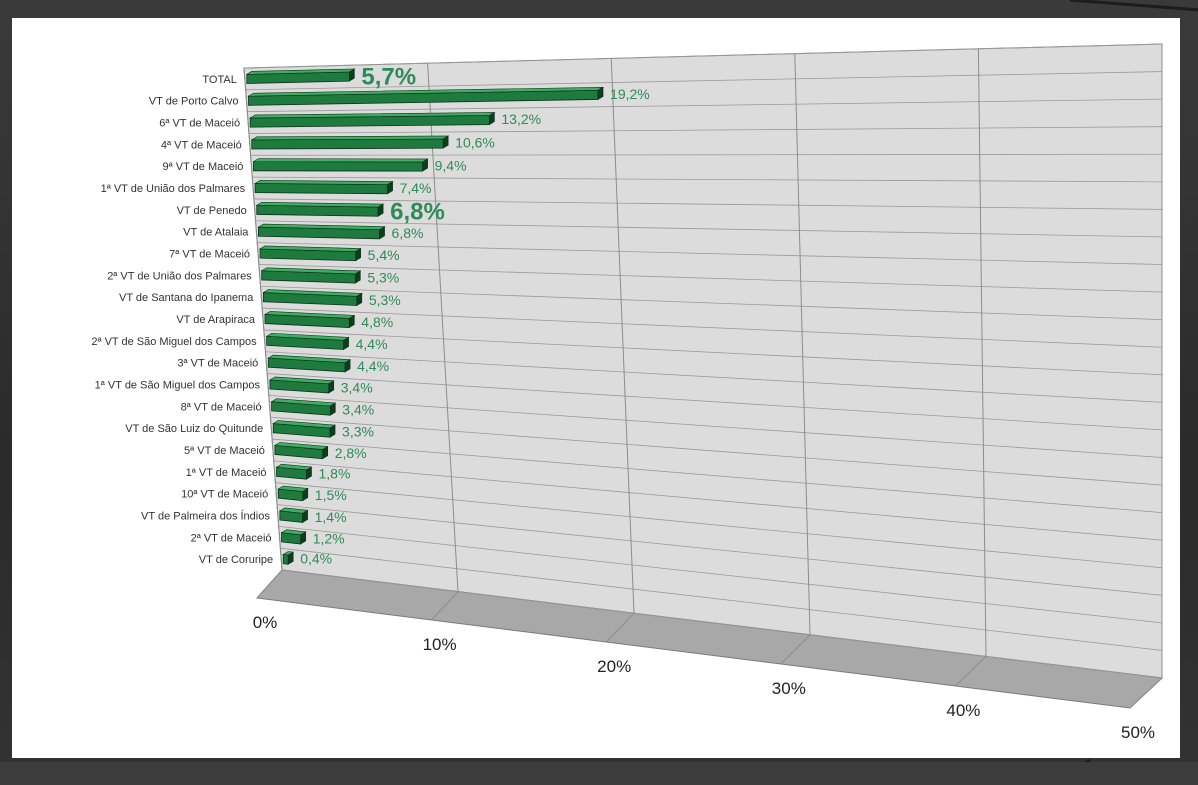 This screenshot has width=1198, height=785. What do you see at coordinates (388, 77) in the screenshot?
I see `data-label: 5,7%` at bounding box center [388, 77].